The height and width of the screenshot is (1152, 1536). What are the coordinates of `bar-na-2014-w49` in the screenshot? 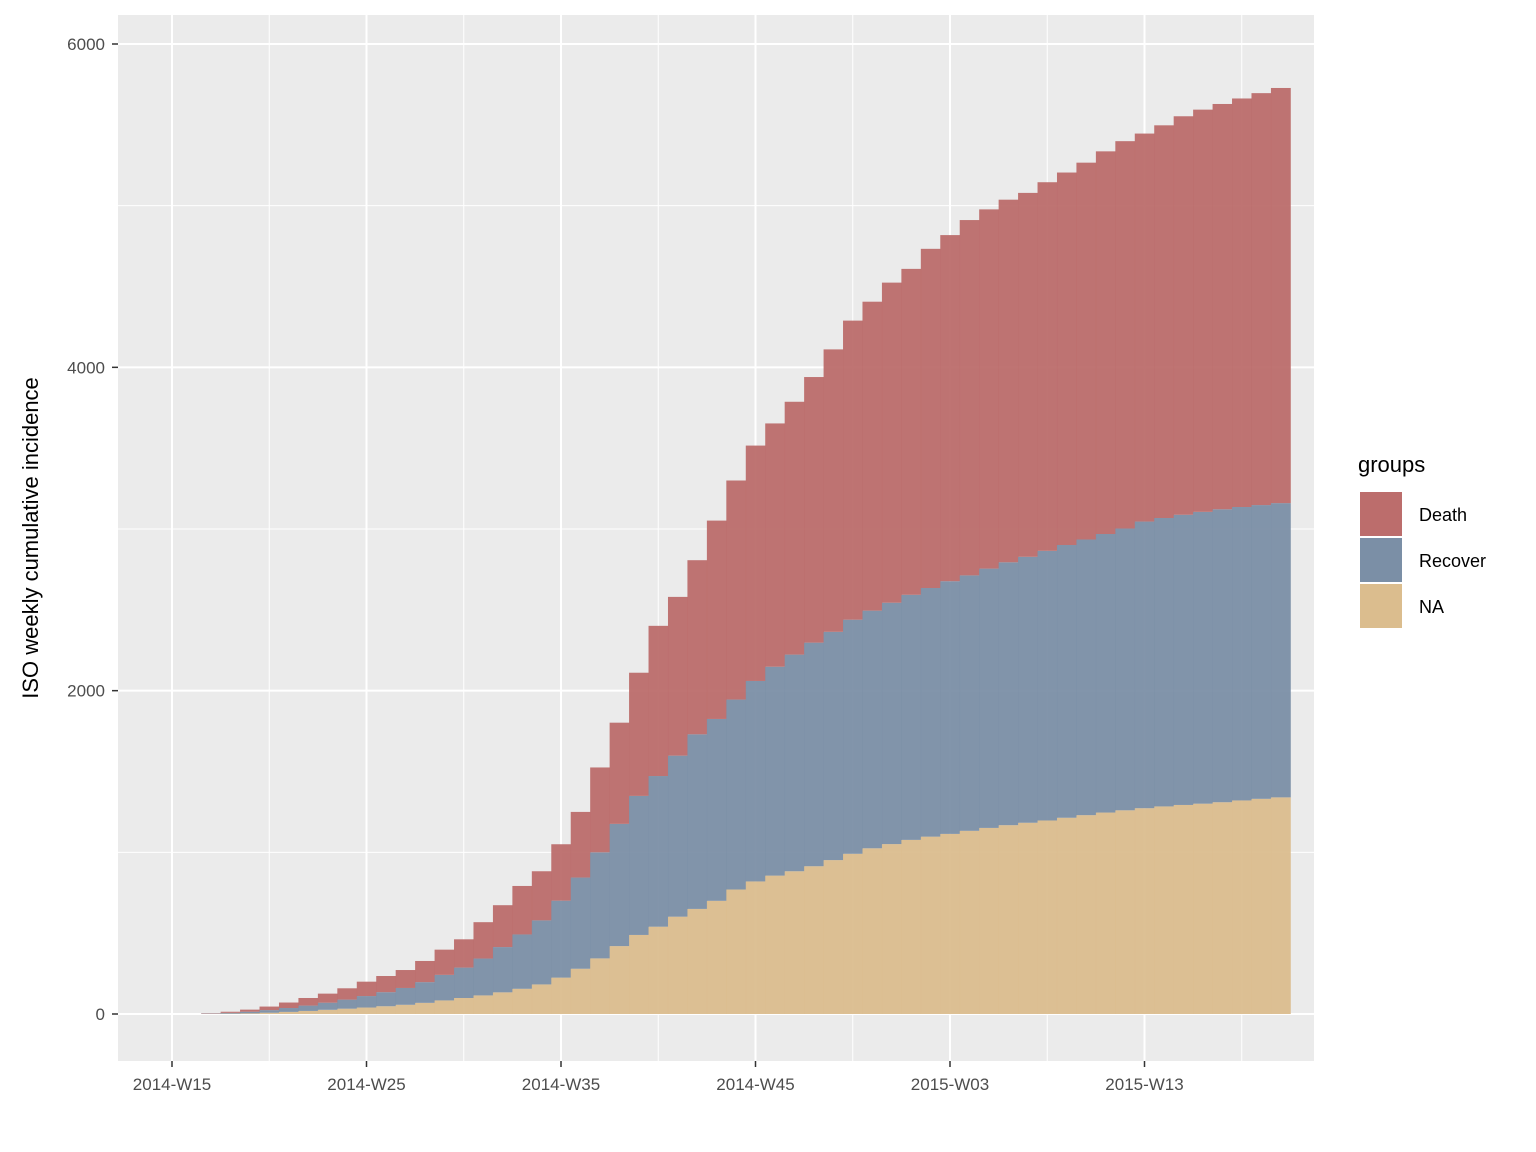 It's located at (833, 937).